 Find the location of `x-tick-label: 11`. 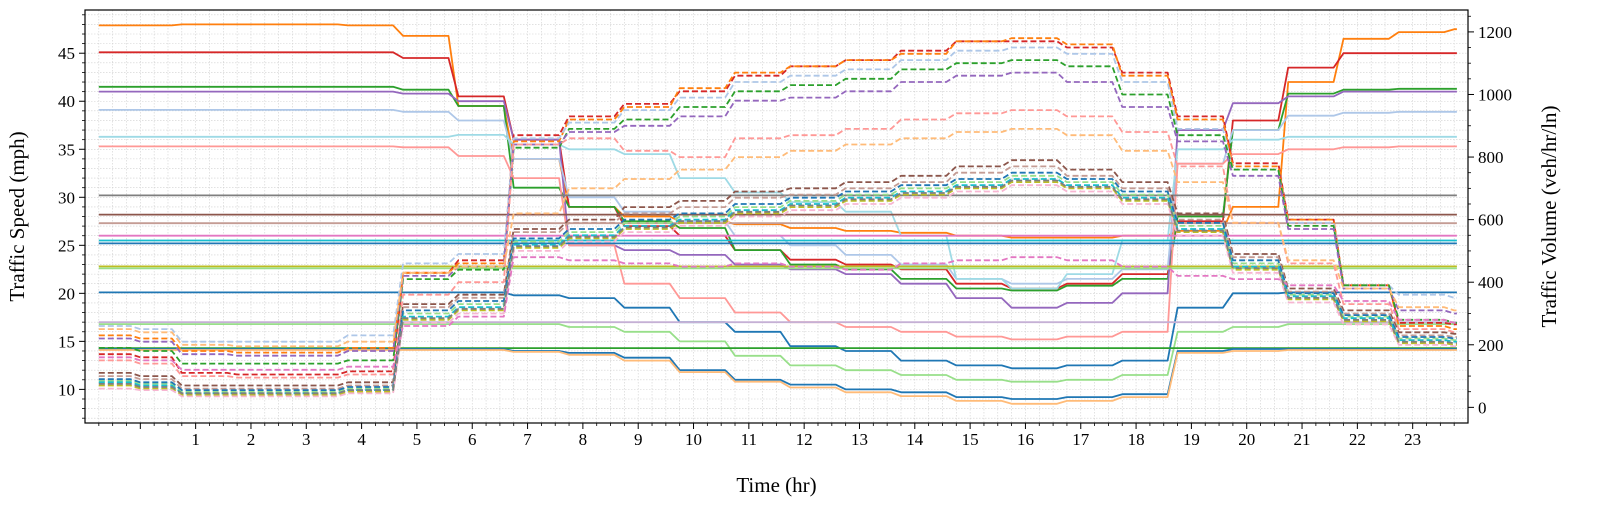

x-tick-label: 11 is located at coordinates (749, 439).